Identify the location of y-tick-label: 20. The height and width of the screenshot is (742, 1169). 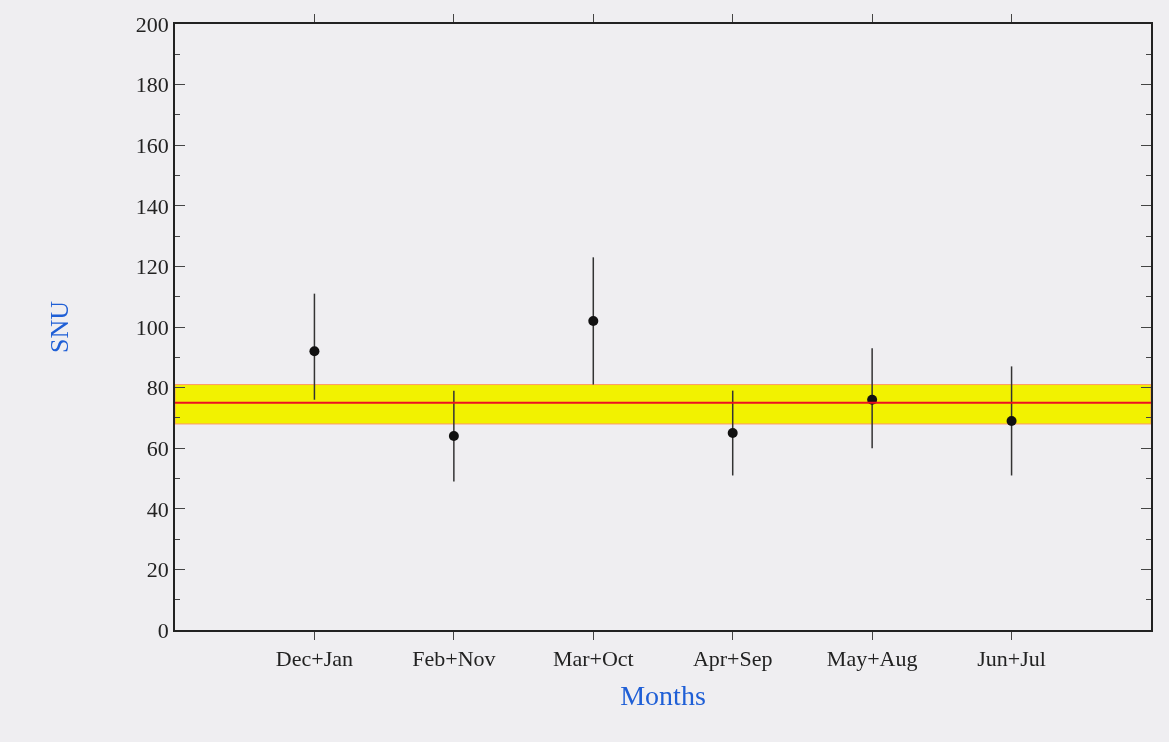
(157, 570).